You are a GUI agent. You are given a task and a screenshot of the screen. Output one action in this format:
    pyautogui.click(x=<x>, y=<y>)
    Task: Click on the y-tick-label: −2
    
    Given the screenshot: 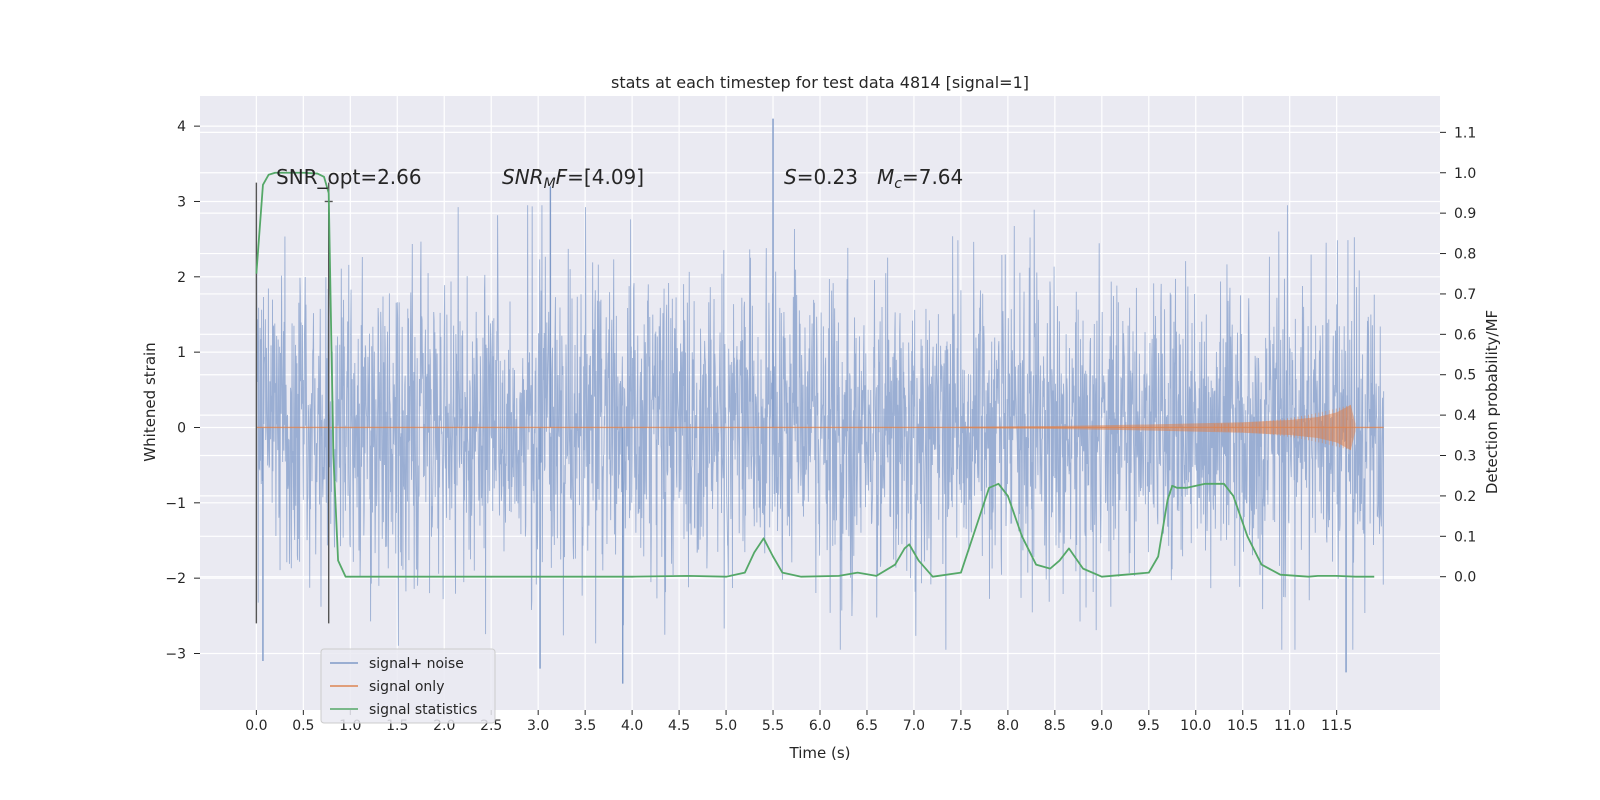 What is the action you would take?
    pyautogui.click(x=175, y=579)
    